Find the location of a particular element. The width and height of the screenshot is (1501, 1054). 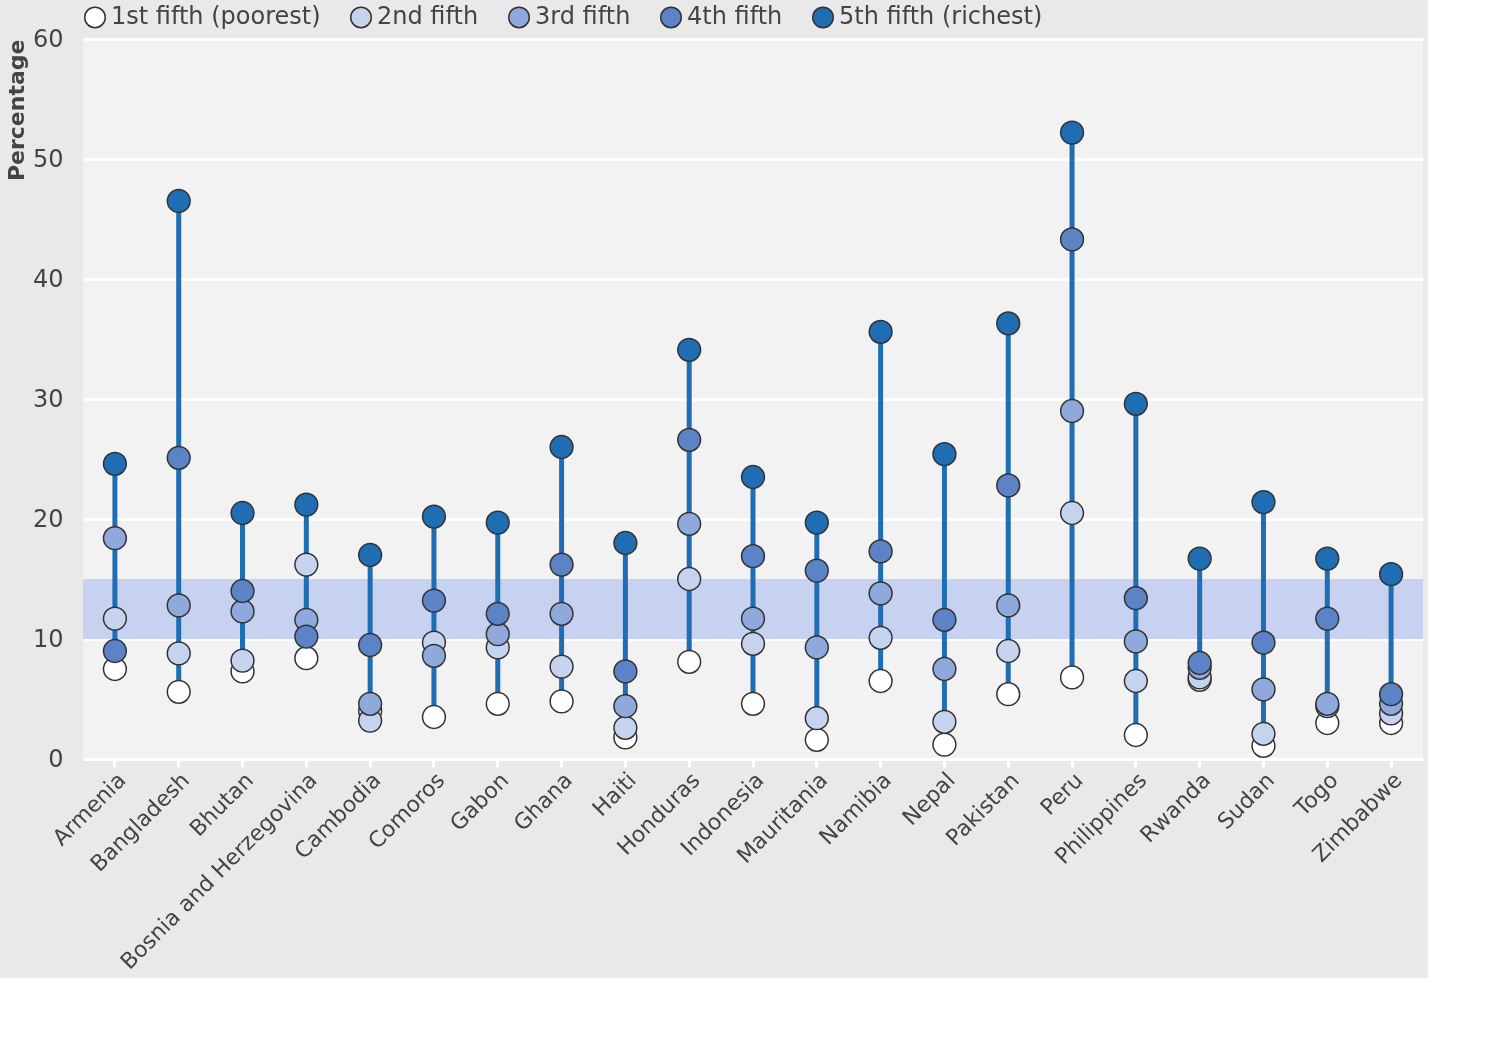

y-tick-label: 10 is located at coordinates (48, 638).